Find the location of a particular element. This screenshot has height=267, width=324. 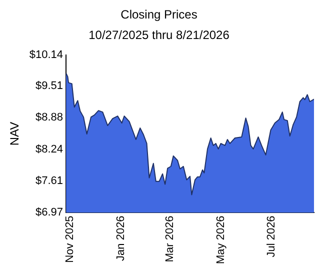

chart-subtitle: 10/27/2025 thru 8/21/2026 is located at coordinates (159, 35).